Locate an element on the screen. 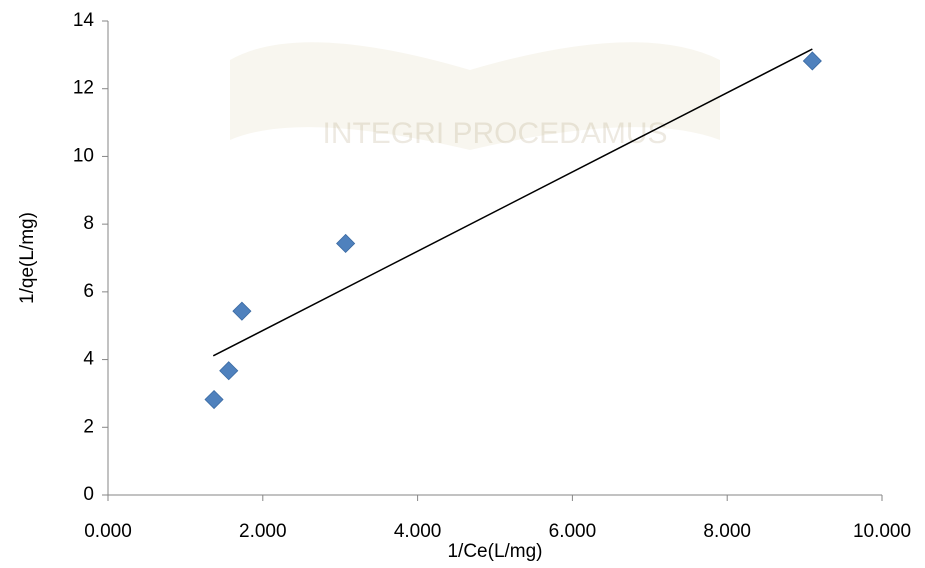 The height and width of the screenshot is (568, 925). watermark-text: INTEGRI PROCEDAMUS is located at coordinates (494, 133).